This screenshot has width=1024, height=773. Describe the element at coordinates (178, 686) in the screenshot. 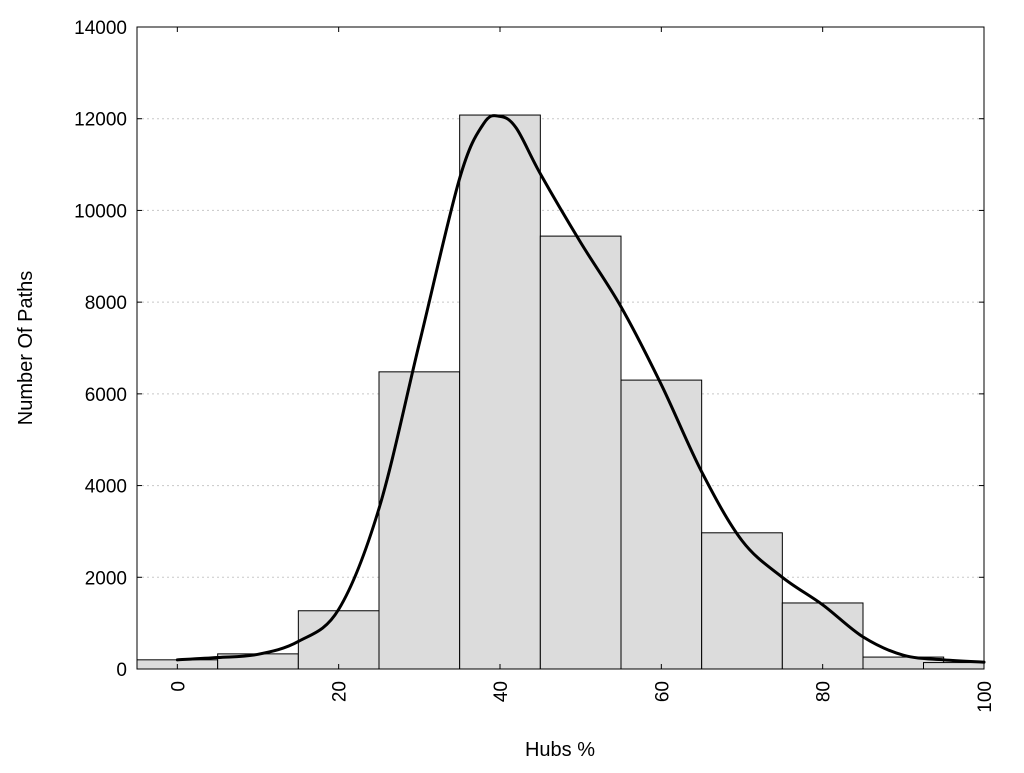

I see `x-tick-label-0: 0` at that location.